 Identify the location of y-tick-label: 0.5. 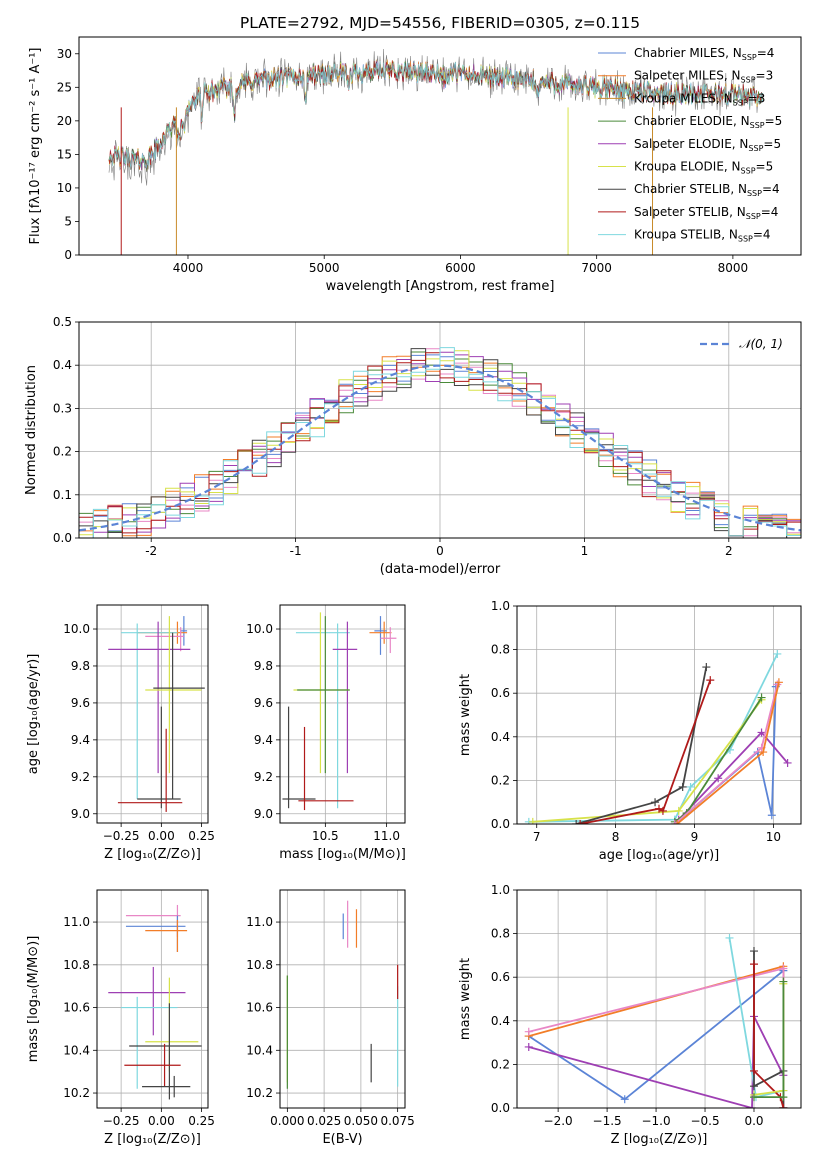
(62, 322).